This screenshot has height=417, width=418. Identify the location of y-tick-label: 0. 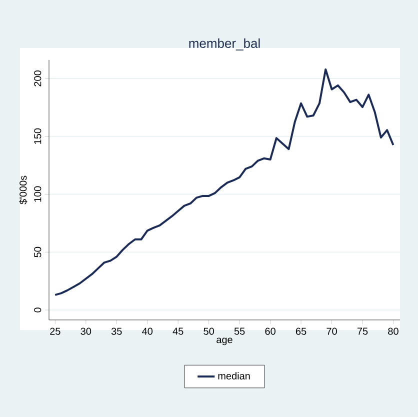
(38, 310).